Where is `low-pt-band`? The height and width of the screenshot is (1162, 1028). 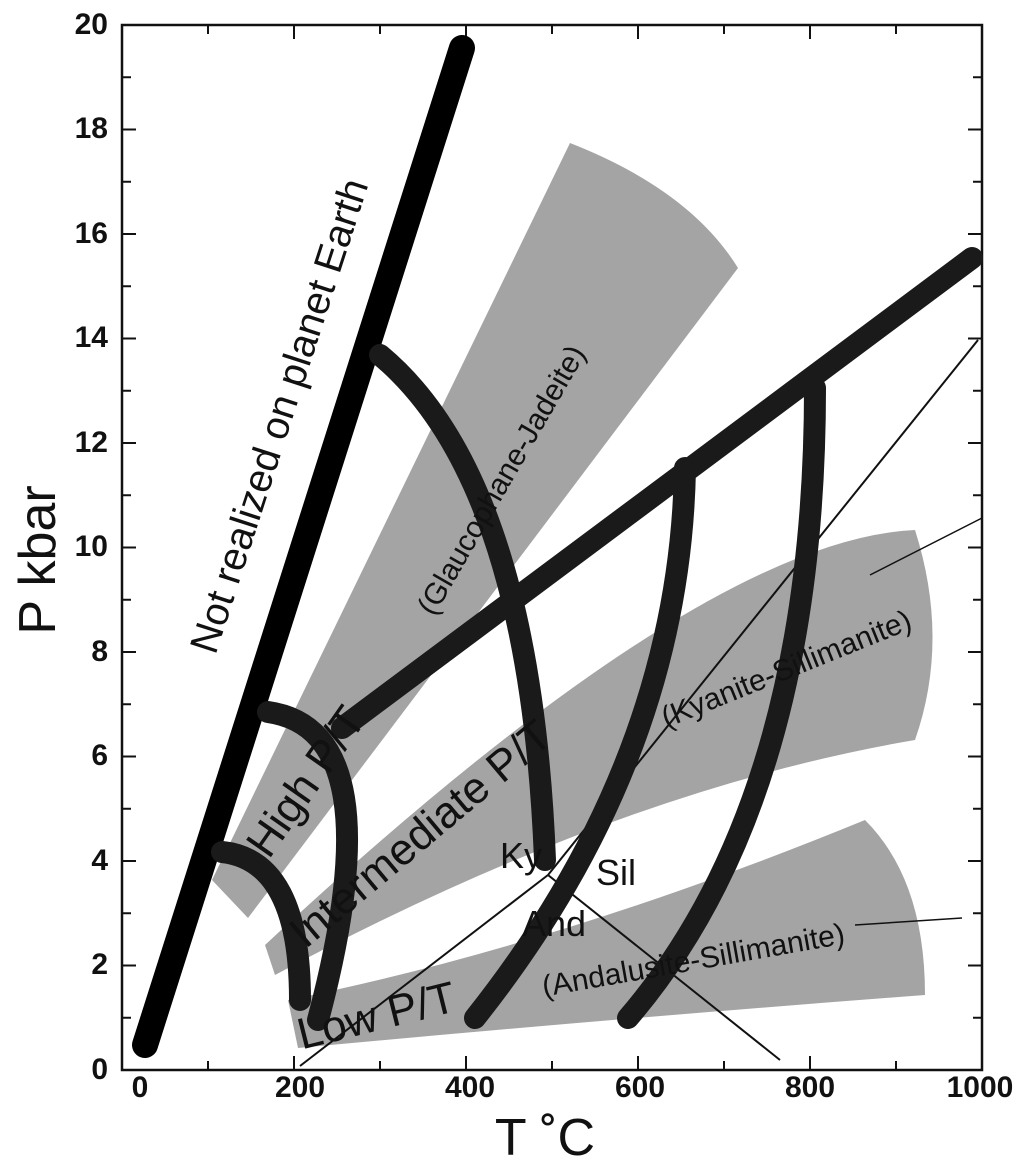 low-pt-band is located at coordinates (606, 934).